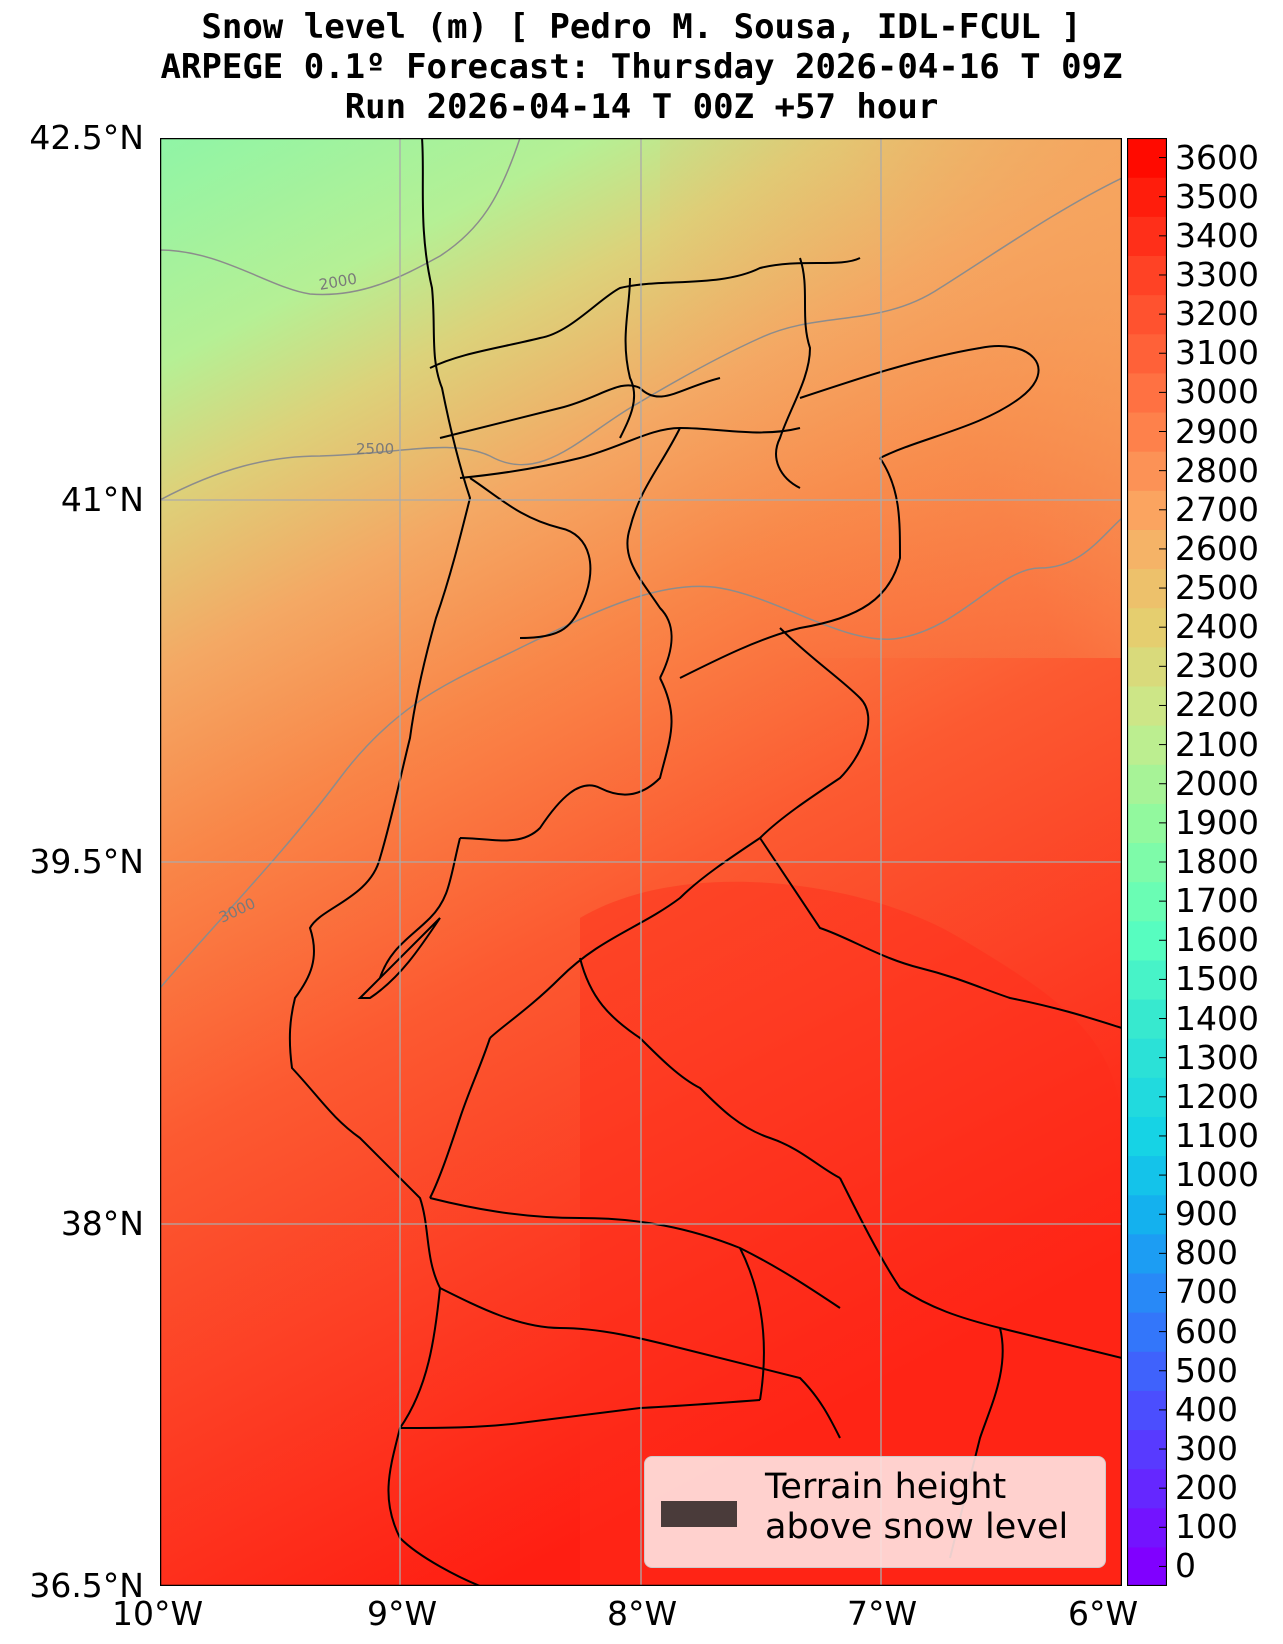  Describe the element at coordinates (1206, 1292) in the screenshot. I see `colorbar-tick-label: 700` at that location.